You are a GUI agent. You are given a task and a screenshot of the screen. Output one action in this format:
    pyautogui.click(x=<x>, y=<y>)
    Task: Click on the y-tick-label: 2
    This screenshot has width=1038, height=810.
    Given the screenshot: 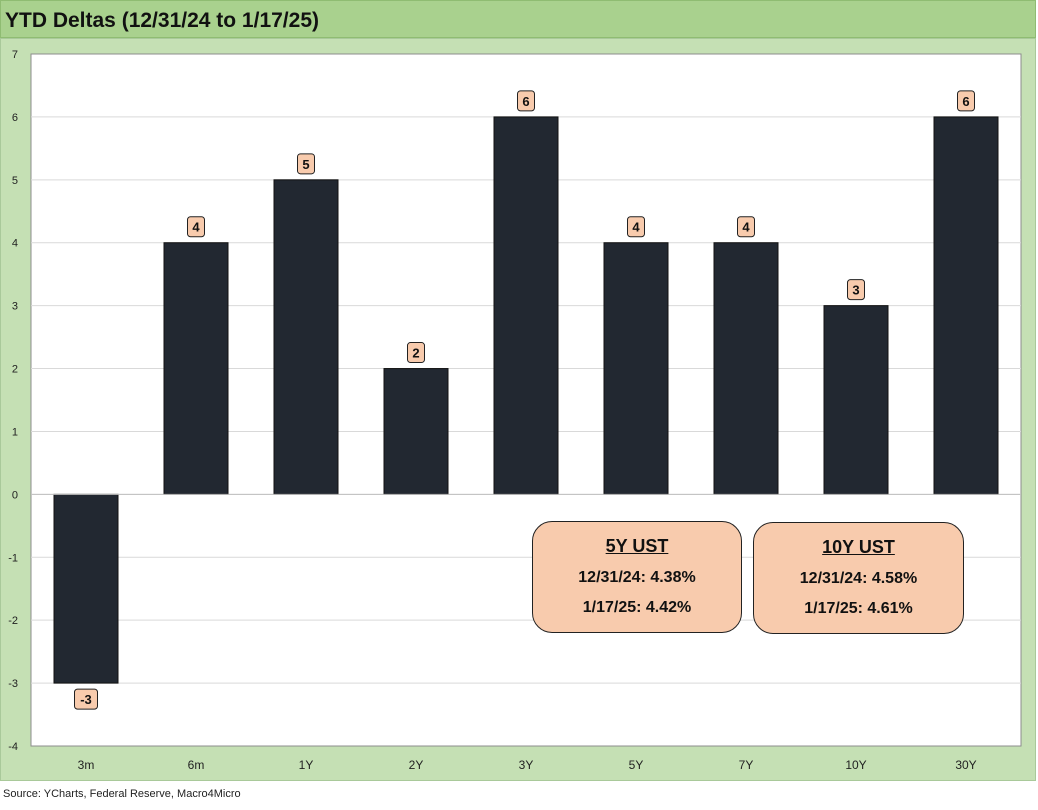 What is the action you would take?
    pyautogui.click(x=15, y=370)
    